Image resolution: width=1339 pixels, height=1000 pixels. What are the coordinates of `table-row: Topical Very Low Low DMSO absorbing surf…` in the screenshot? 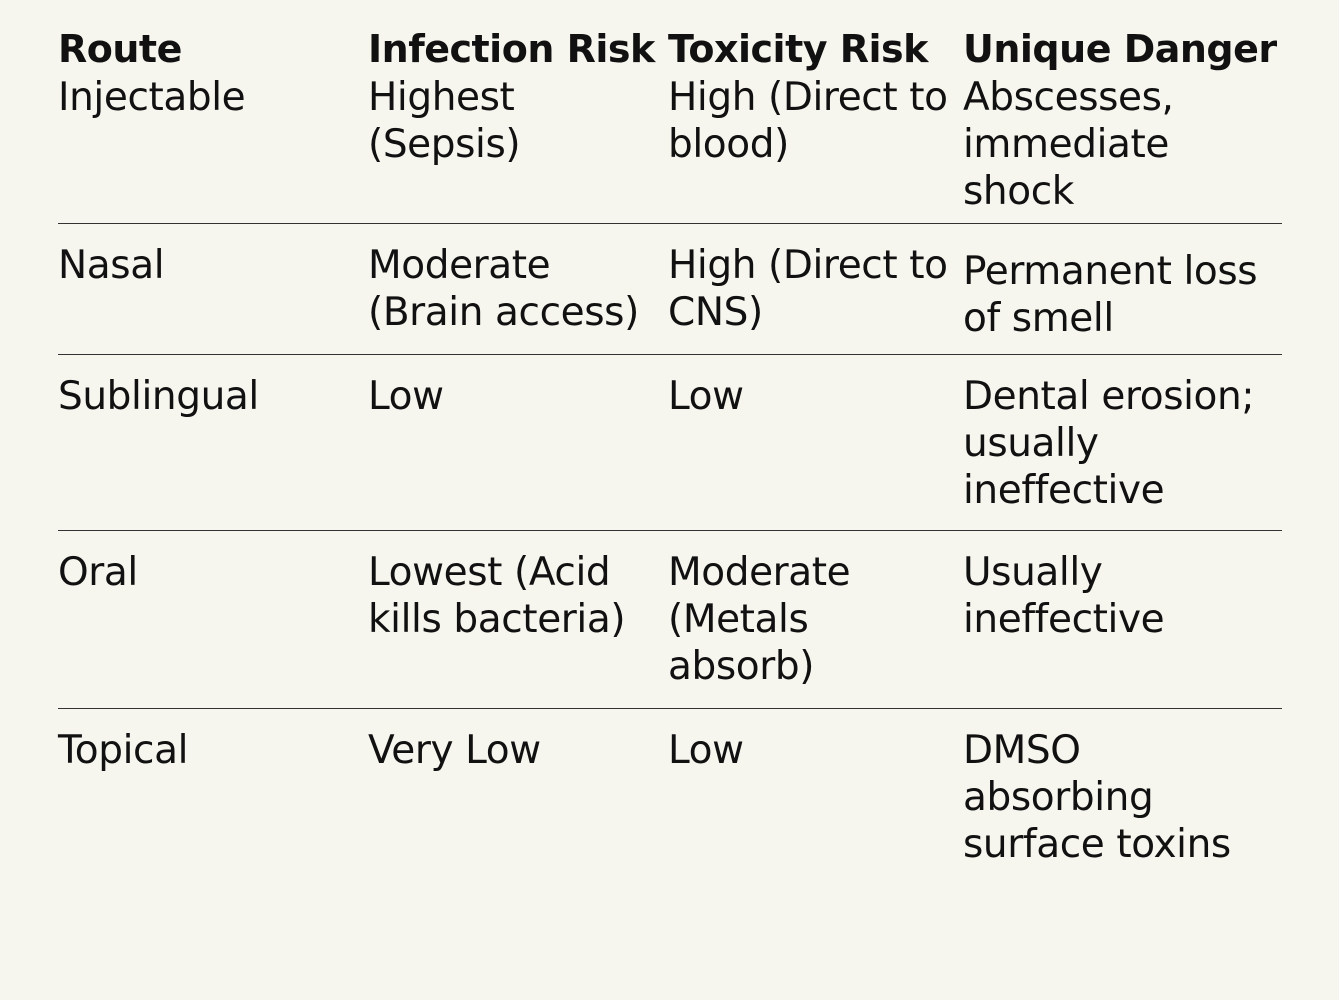 It's located at (670, 789).